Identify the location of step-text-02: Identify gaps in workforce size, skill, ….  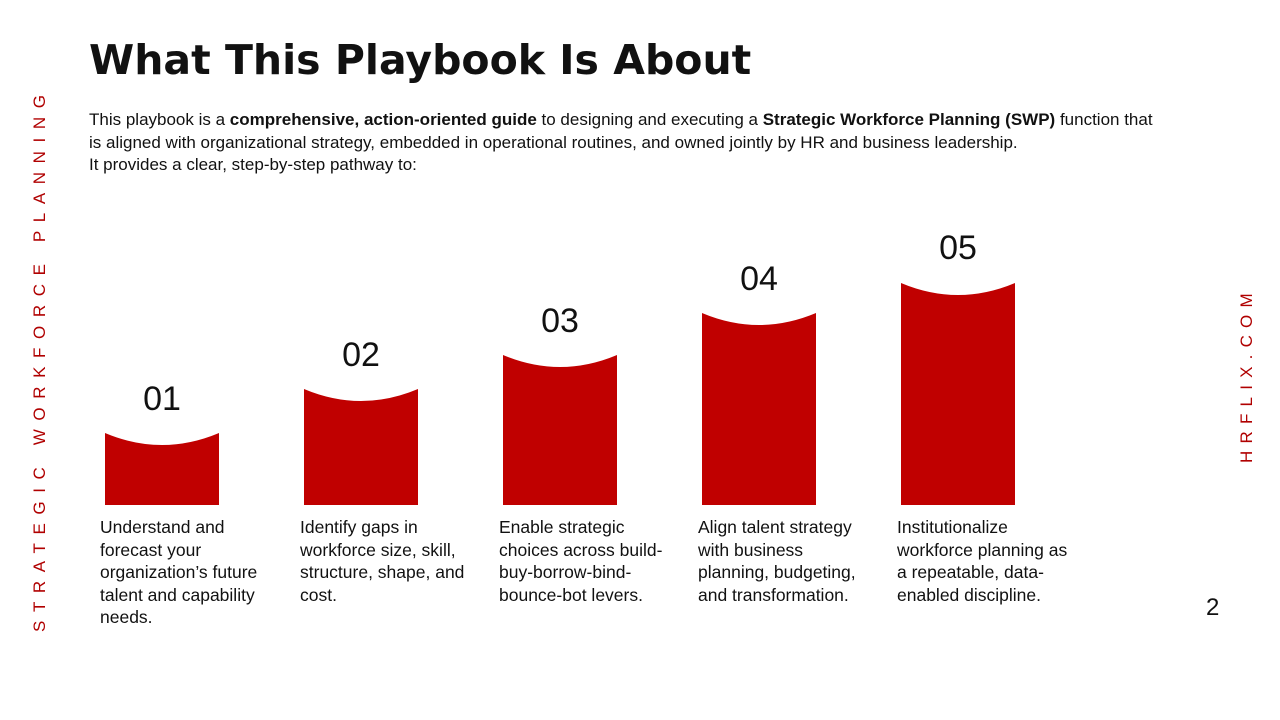
(382, 561).